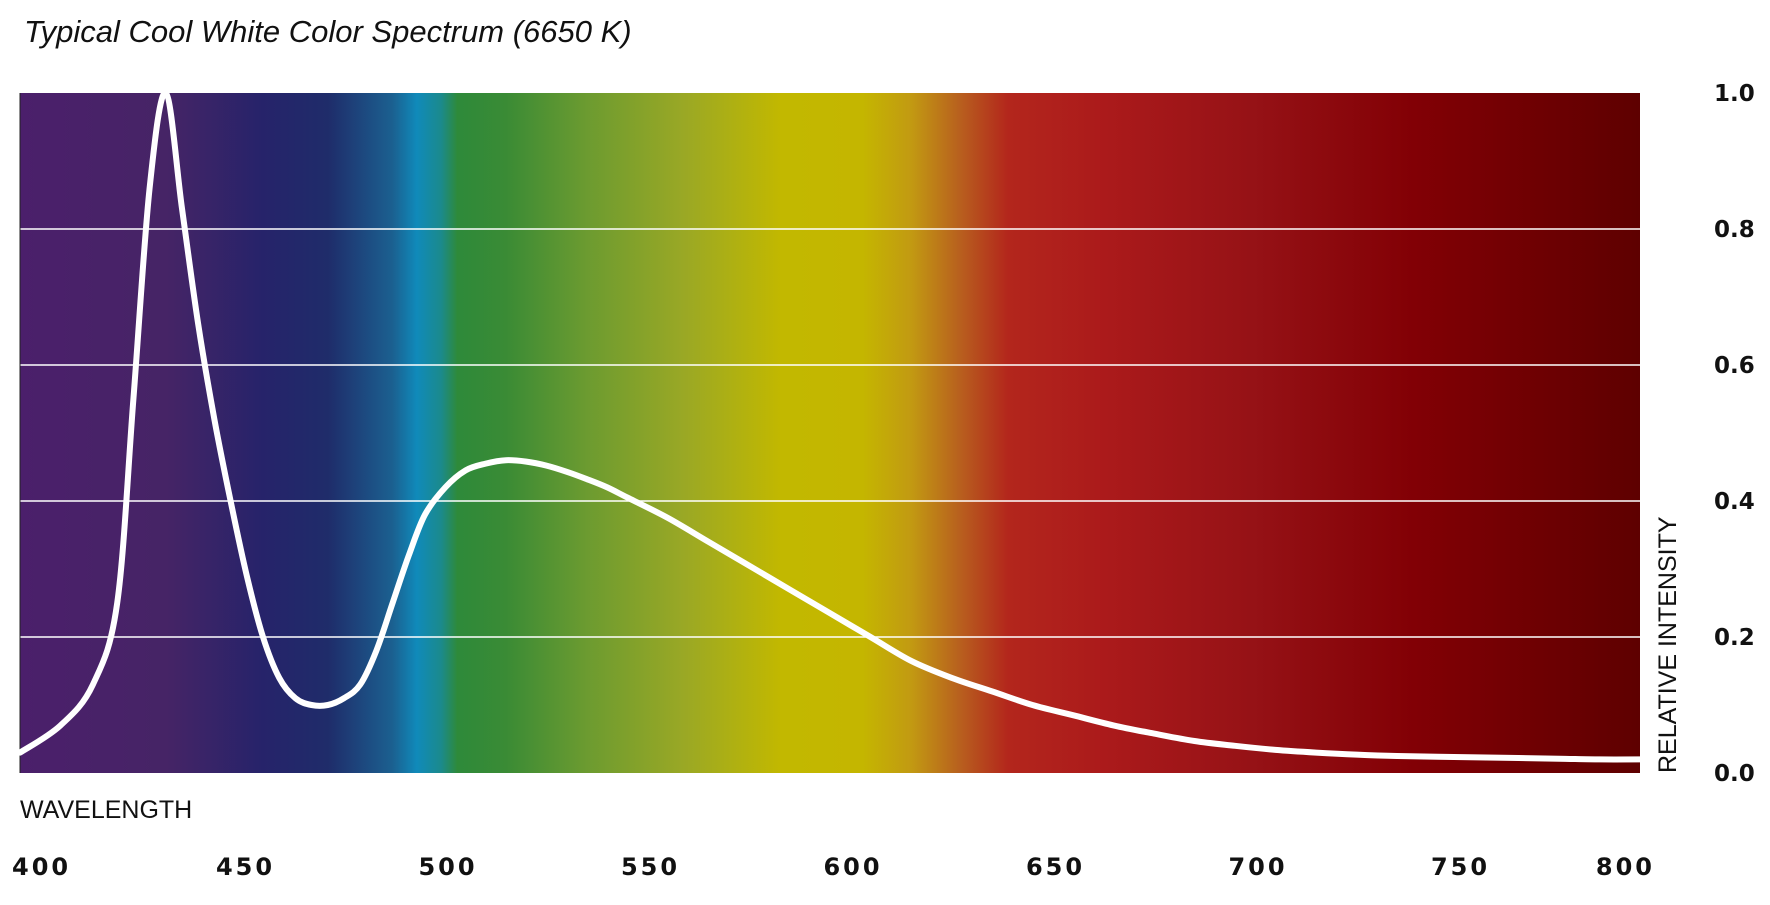 The image size is (1770, 905). Describe the element at coordinates (245, 867) in the screenshot. I see `x-tick-label: 450` at that location.